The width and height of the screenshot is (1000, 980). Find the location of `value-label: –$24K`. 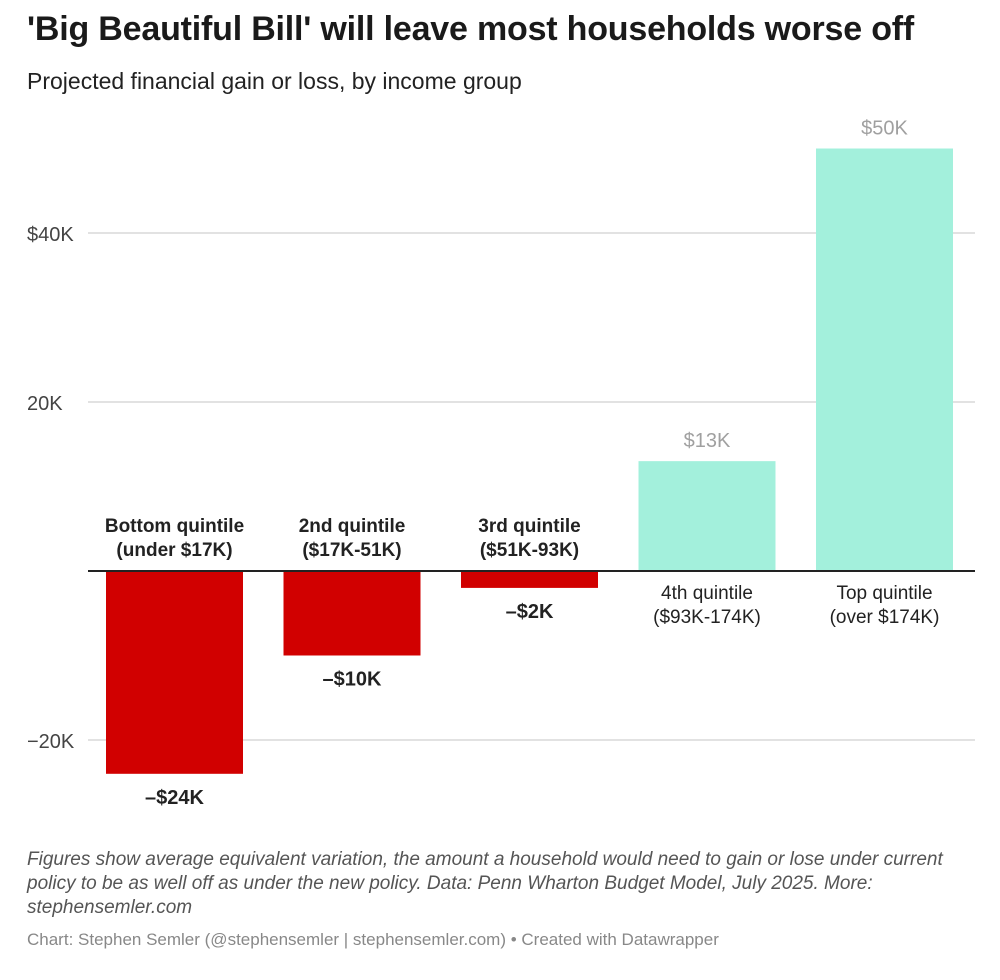

value-label: –$24K is located at coordinates (174, 798).